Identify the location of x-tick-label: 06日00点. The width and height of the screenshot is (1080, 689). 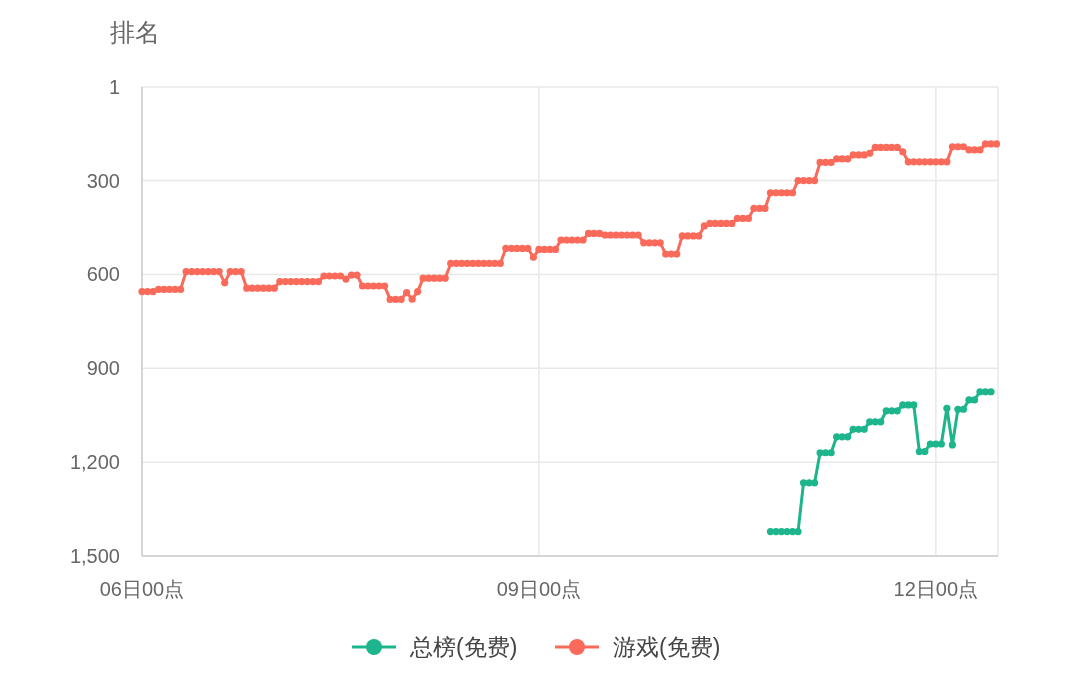
(142, 589).